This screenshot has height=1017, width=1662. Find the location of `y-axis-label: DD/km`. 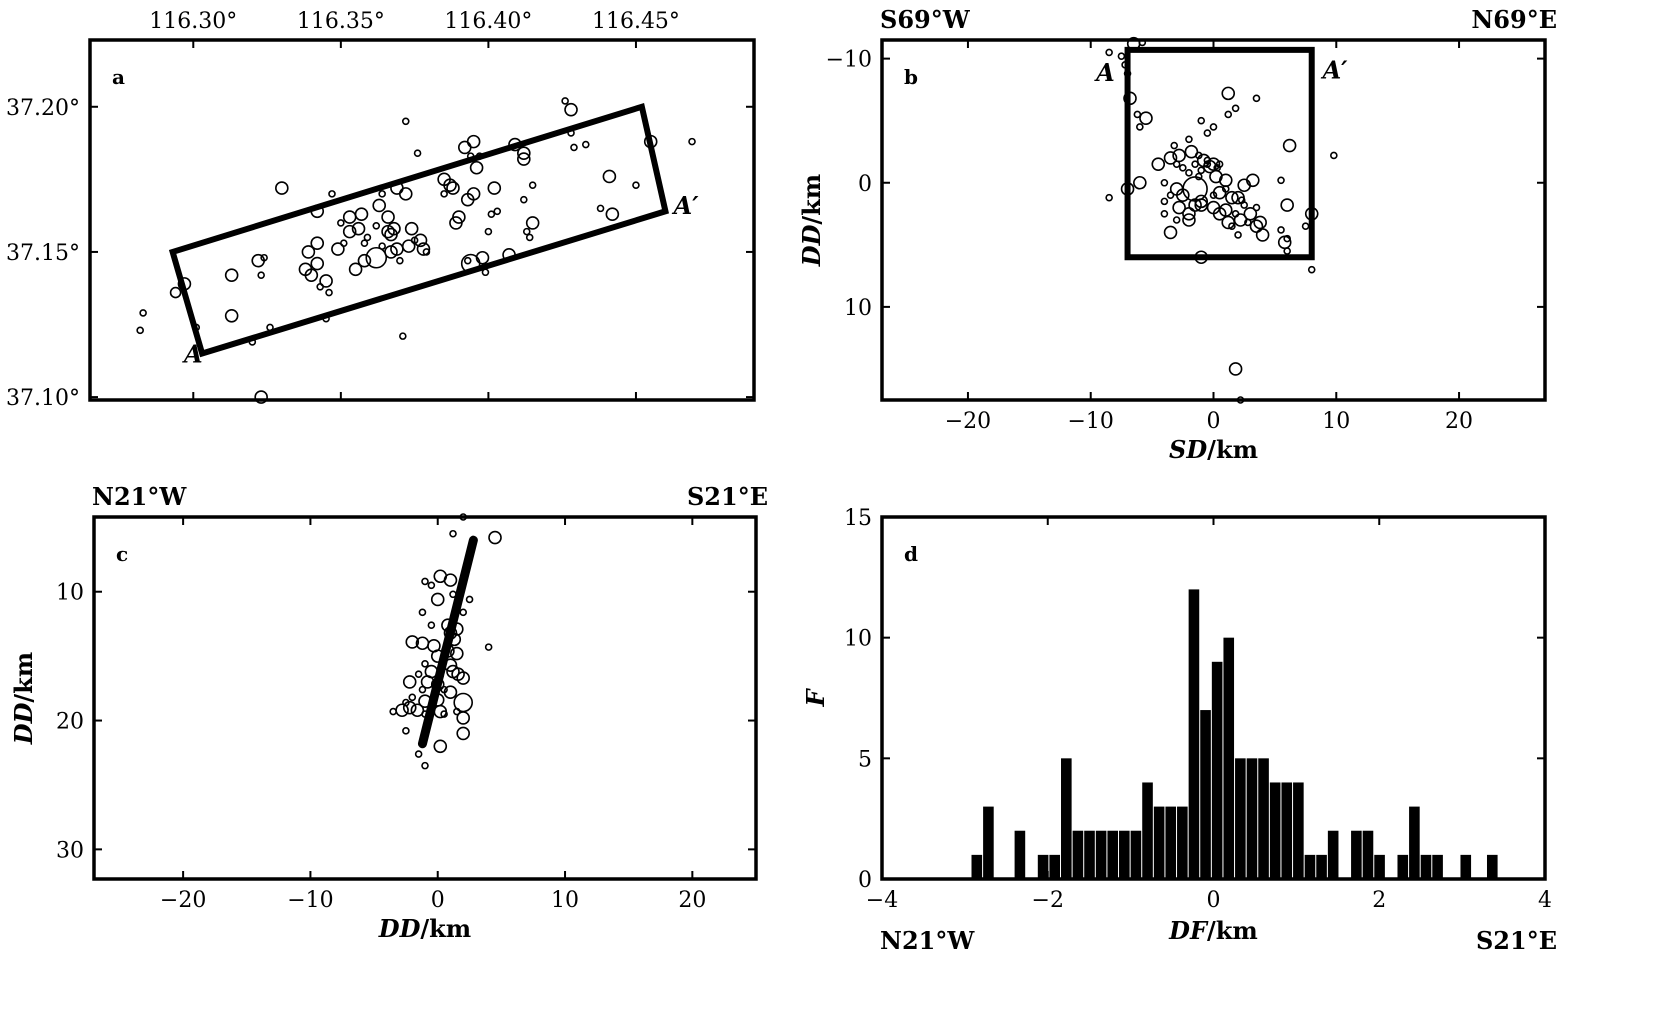

y-axis-label: DD/km is located at coordinates (811, 220).